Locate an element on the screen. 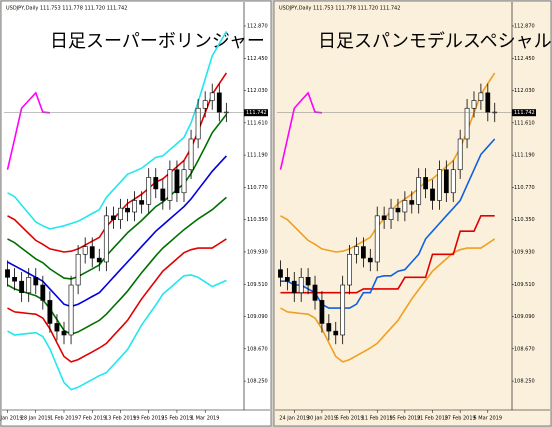 The image size is (552, 428). y-tick-label: 112.870 is located at coordinates (524, 26).